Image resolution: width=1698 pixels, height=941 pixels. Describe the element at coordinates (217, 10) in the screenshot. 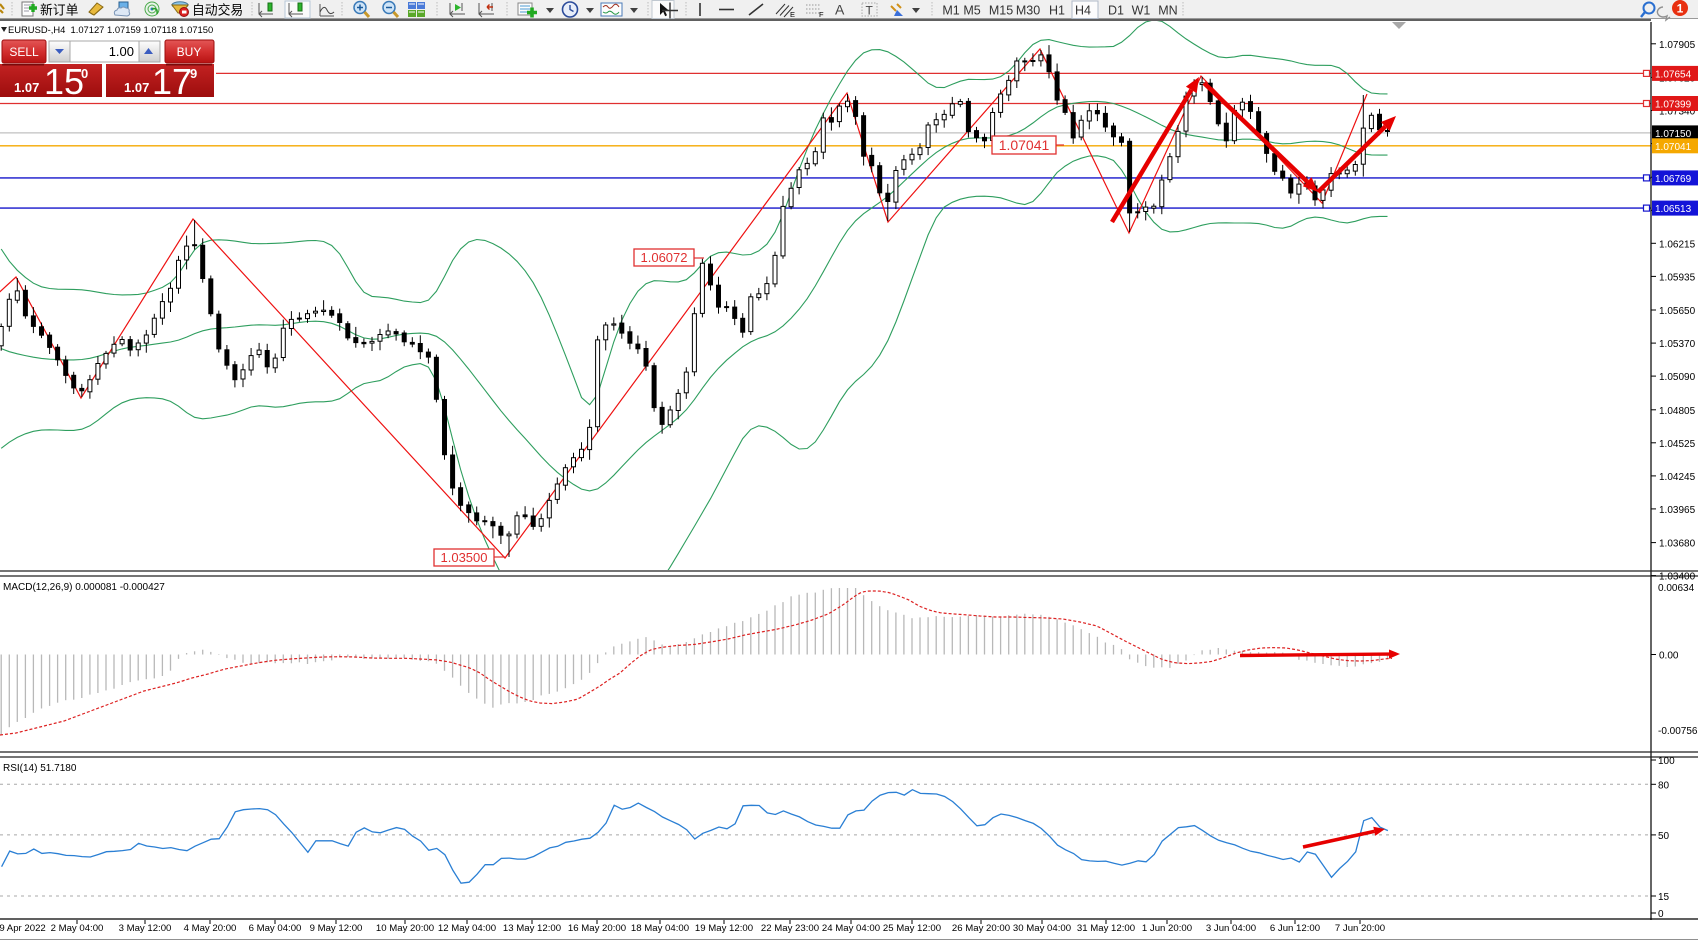

I see `svg-text: 自动交易` at that location.